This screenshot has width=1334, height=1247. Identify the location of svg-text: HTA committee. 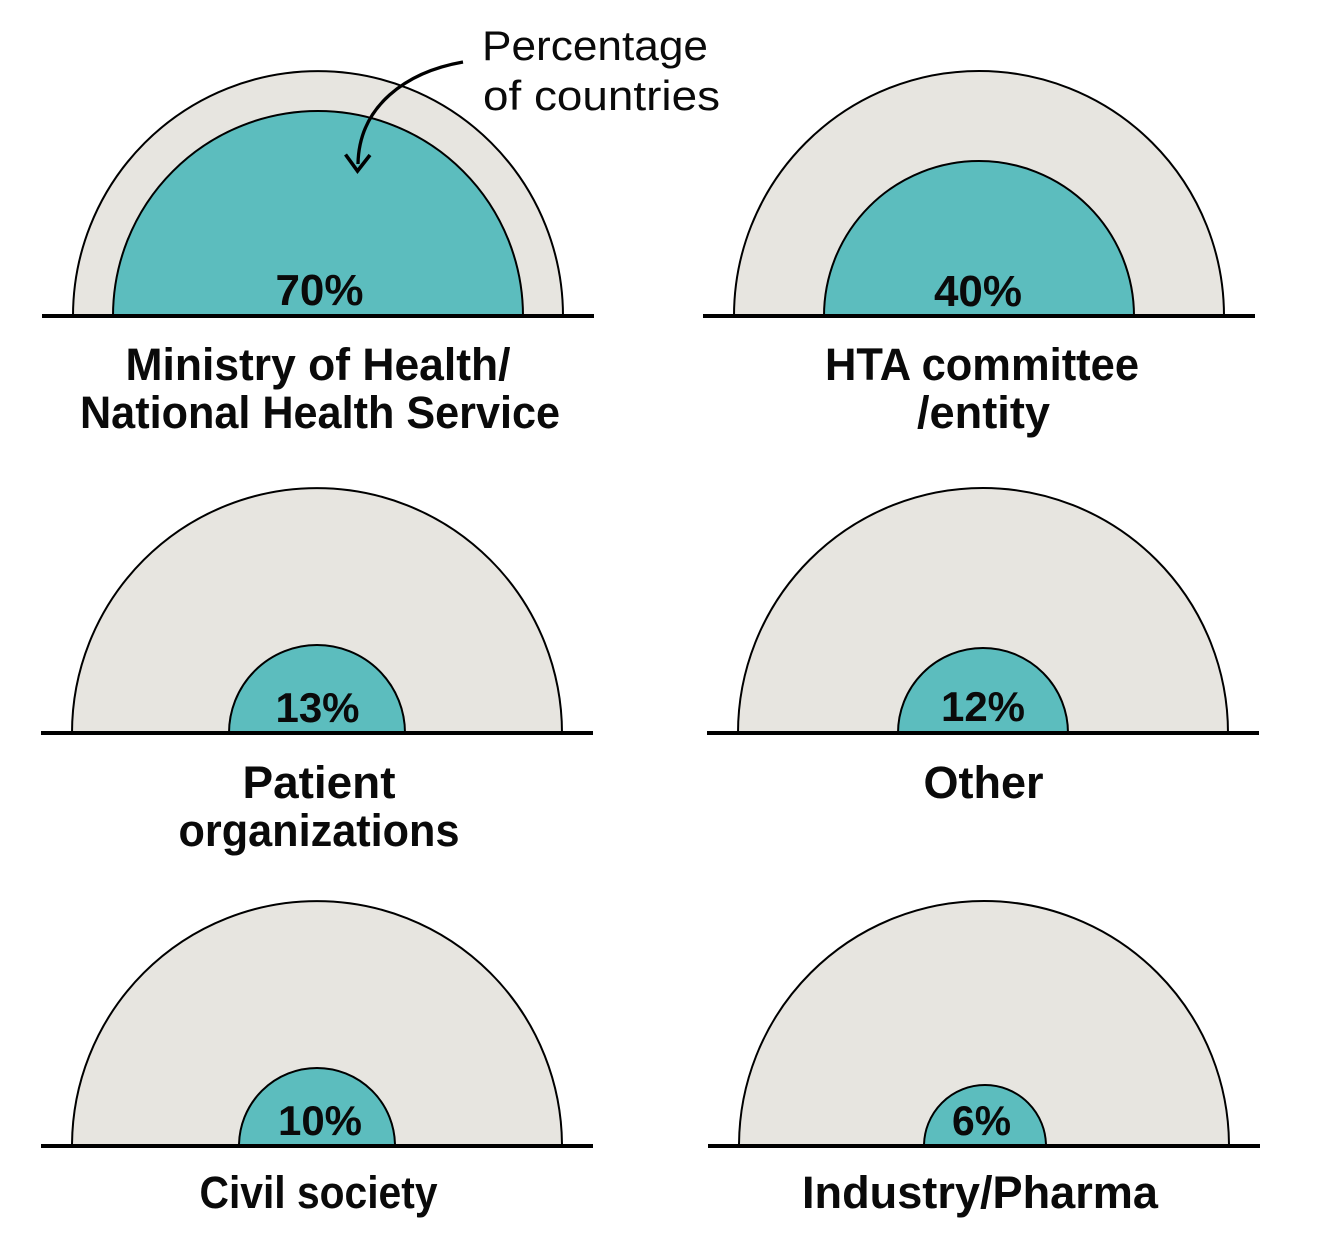
(982, 364).